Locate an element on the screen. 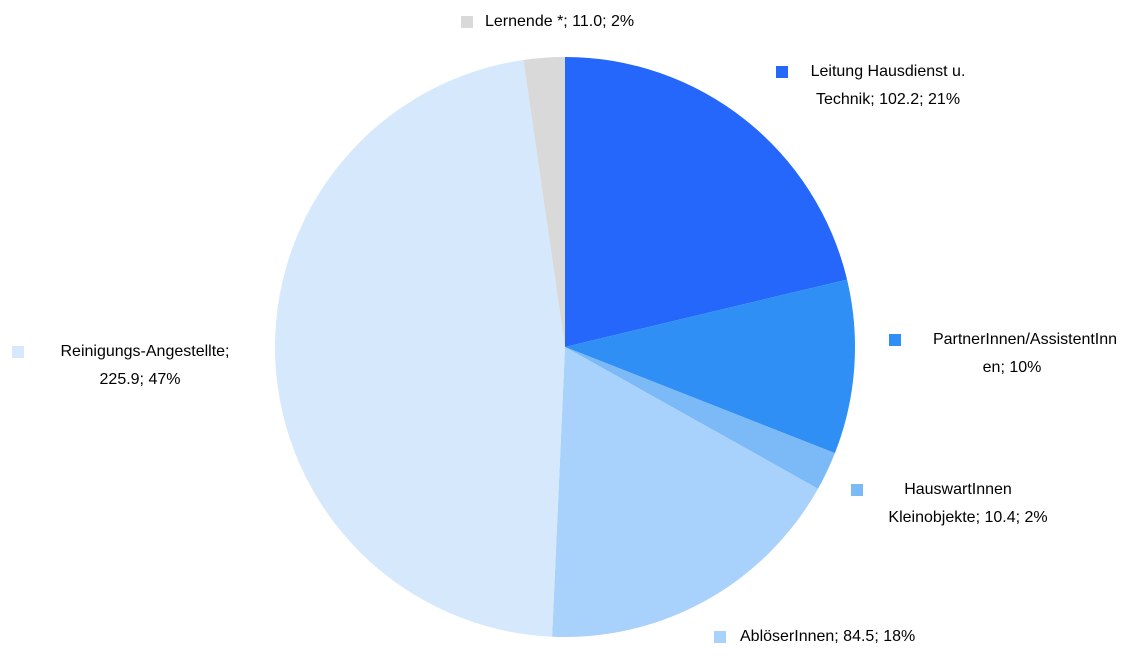 The image size is (1141, 656). data-label: 225.9; 47% is located at coordinates (140, 379).